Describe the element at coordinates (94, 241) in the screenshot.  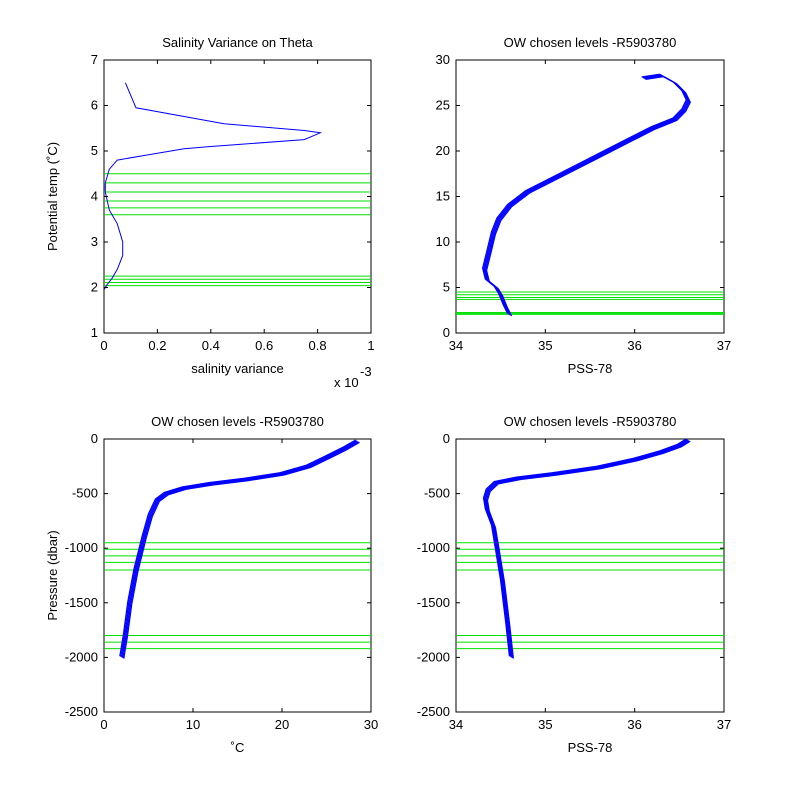
I see `y-tick-label: 3` at that location.